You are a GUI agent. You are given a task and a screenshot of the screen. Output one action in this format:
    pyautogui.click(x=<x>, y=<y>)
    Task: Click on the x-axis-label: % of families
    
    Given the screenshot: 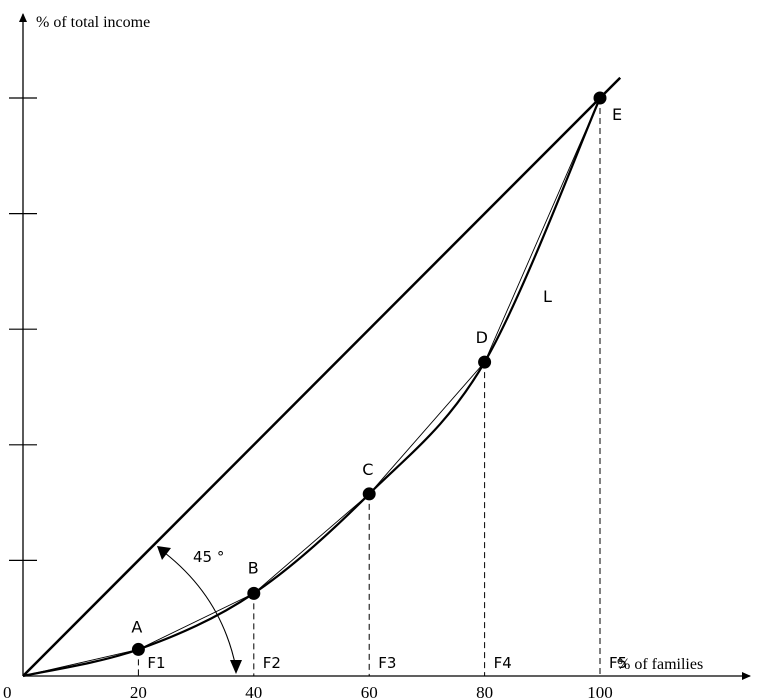 What is the action you would take?
    pyautogui.click(x=660, y=664)
    